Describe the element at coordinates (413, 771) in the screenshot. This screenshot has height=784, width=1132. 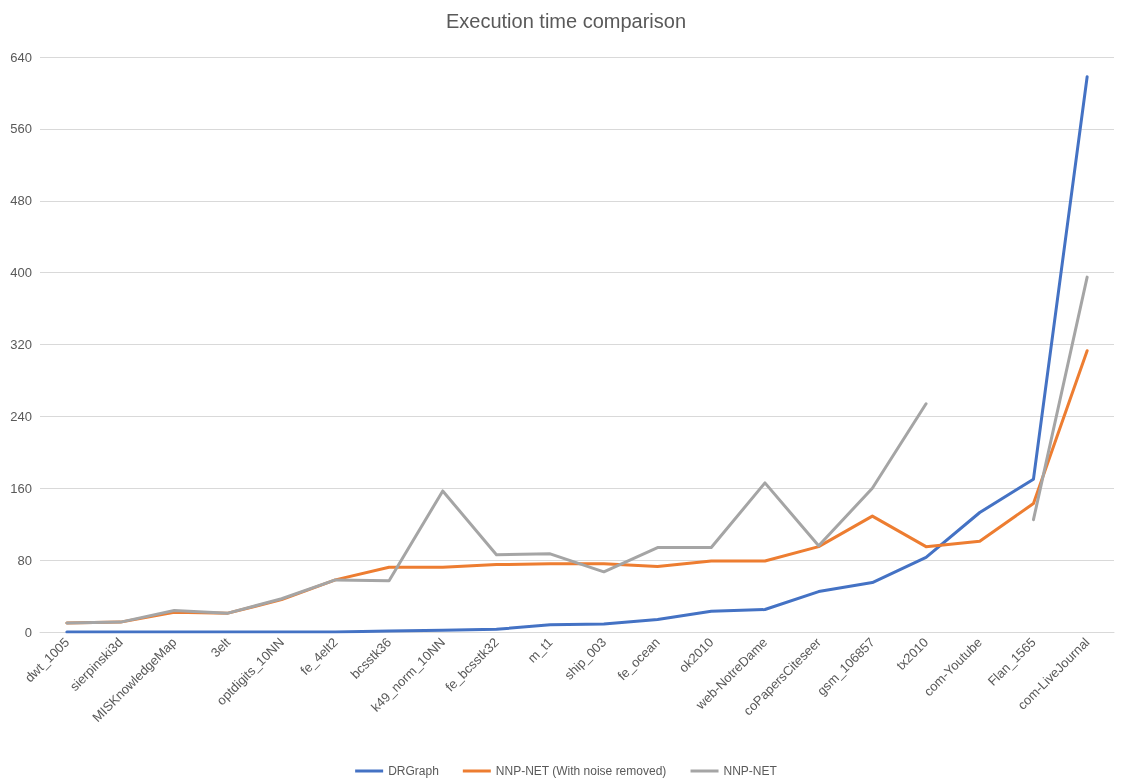
I see `legend-label: DRGraph` at that location.